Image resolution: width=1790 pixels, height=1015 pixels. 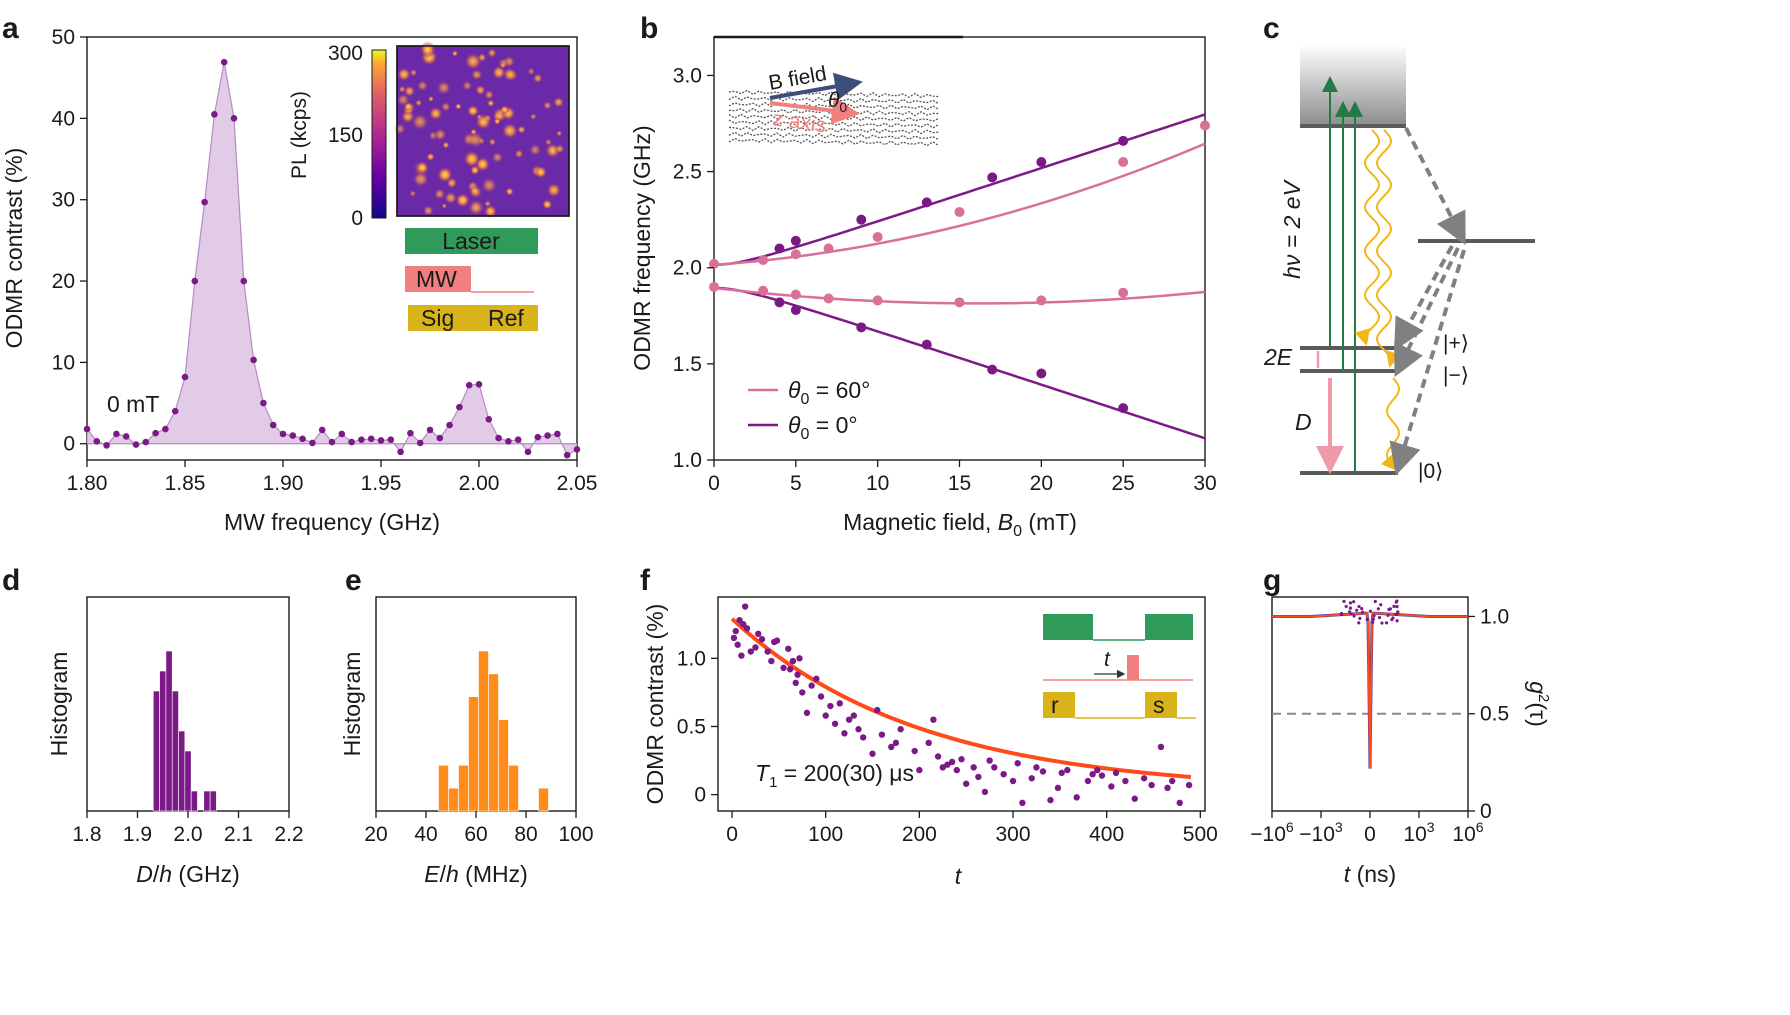 I want to click on g-xtick-label: 103, so click(x=1418, y=832).